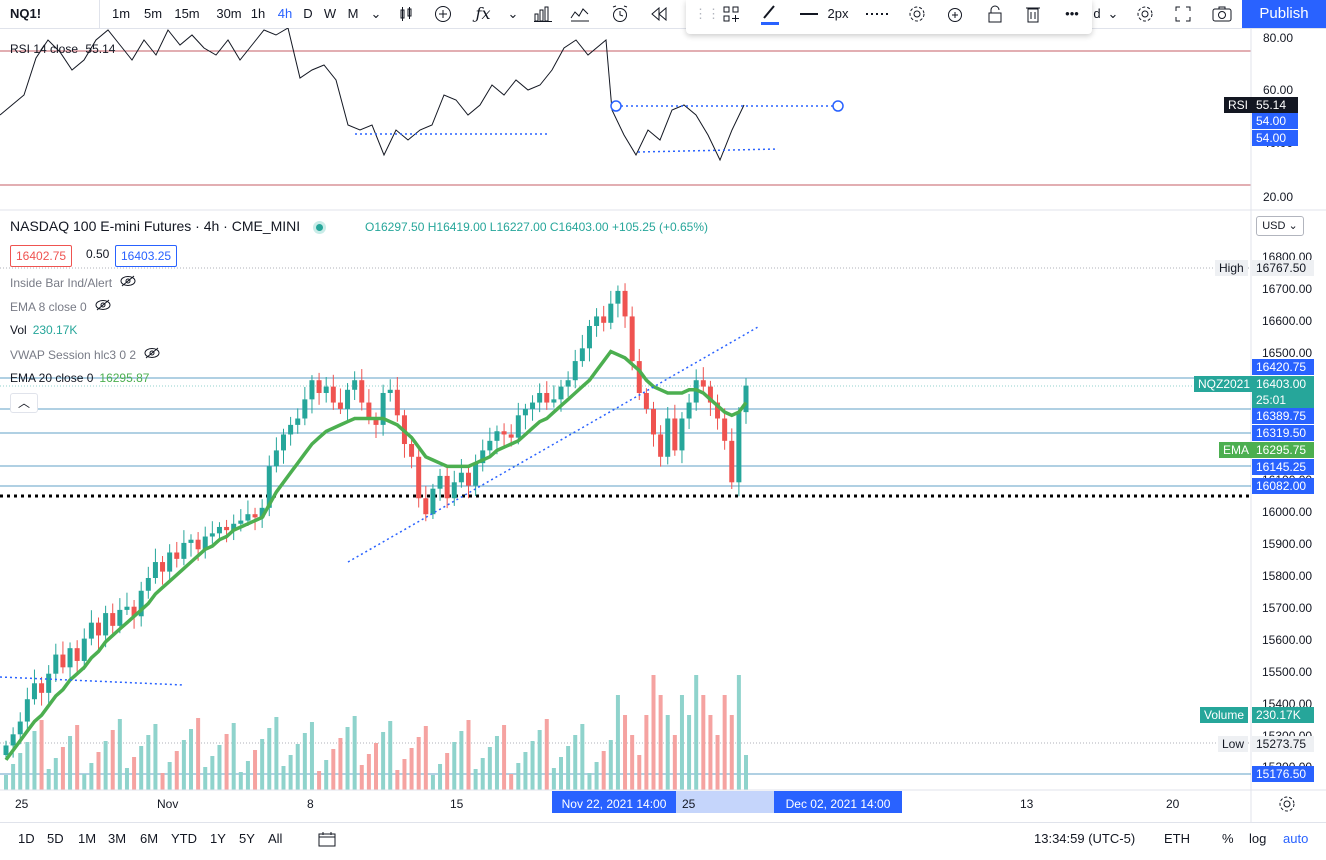 The height and width of the screenshot is (860, 1326). What do you see at coordinates (1274, 226) in the screenshot?
I see `currency-label: USD` at bounding box center [1274, 226].